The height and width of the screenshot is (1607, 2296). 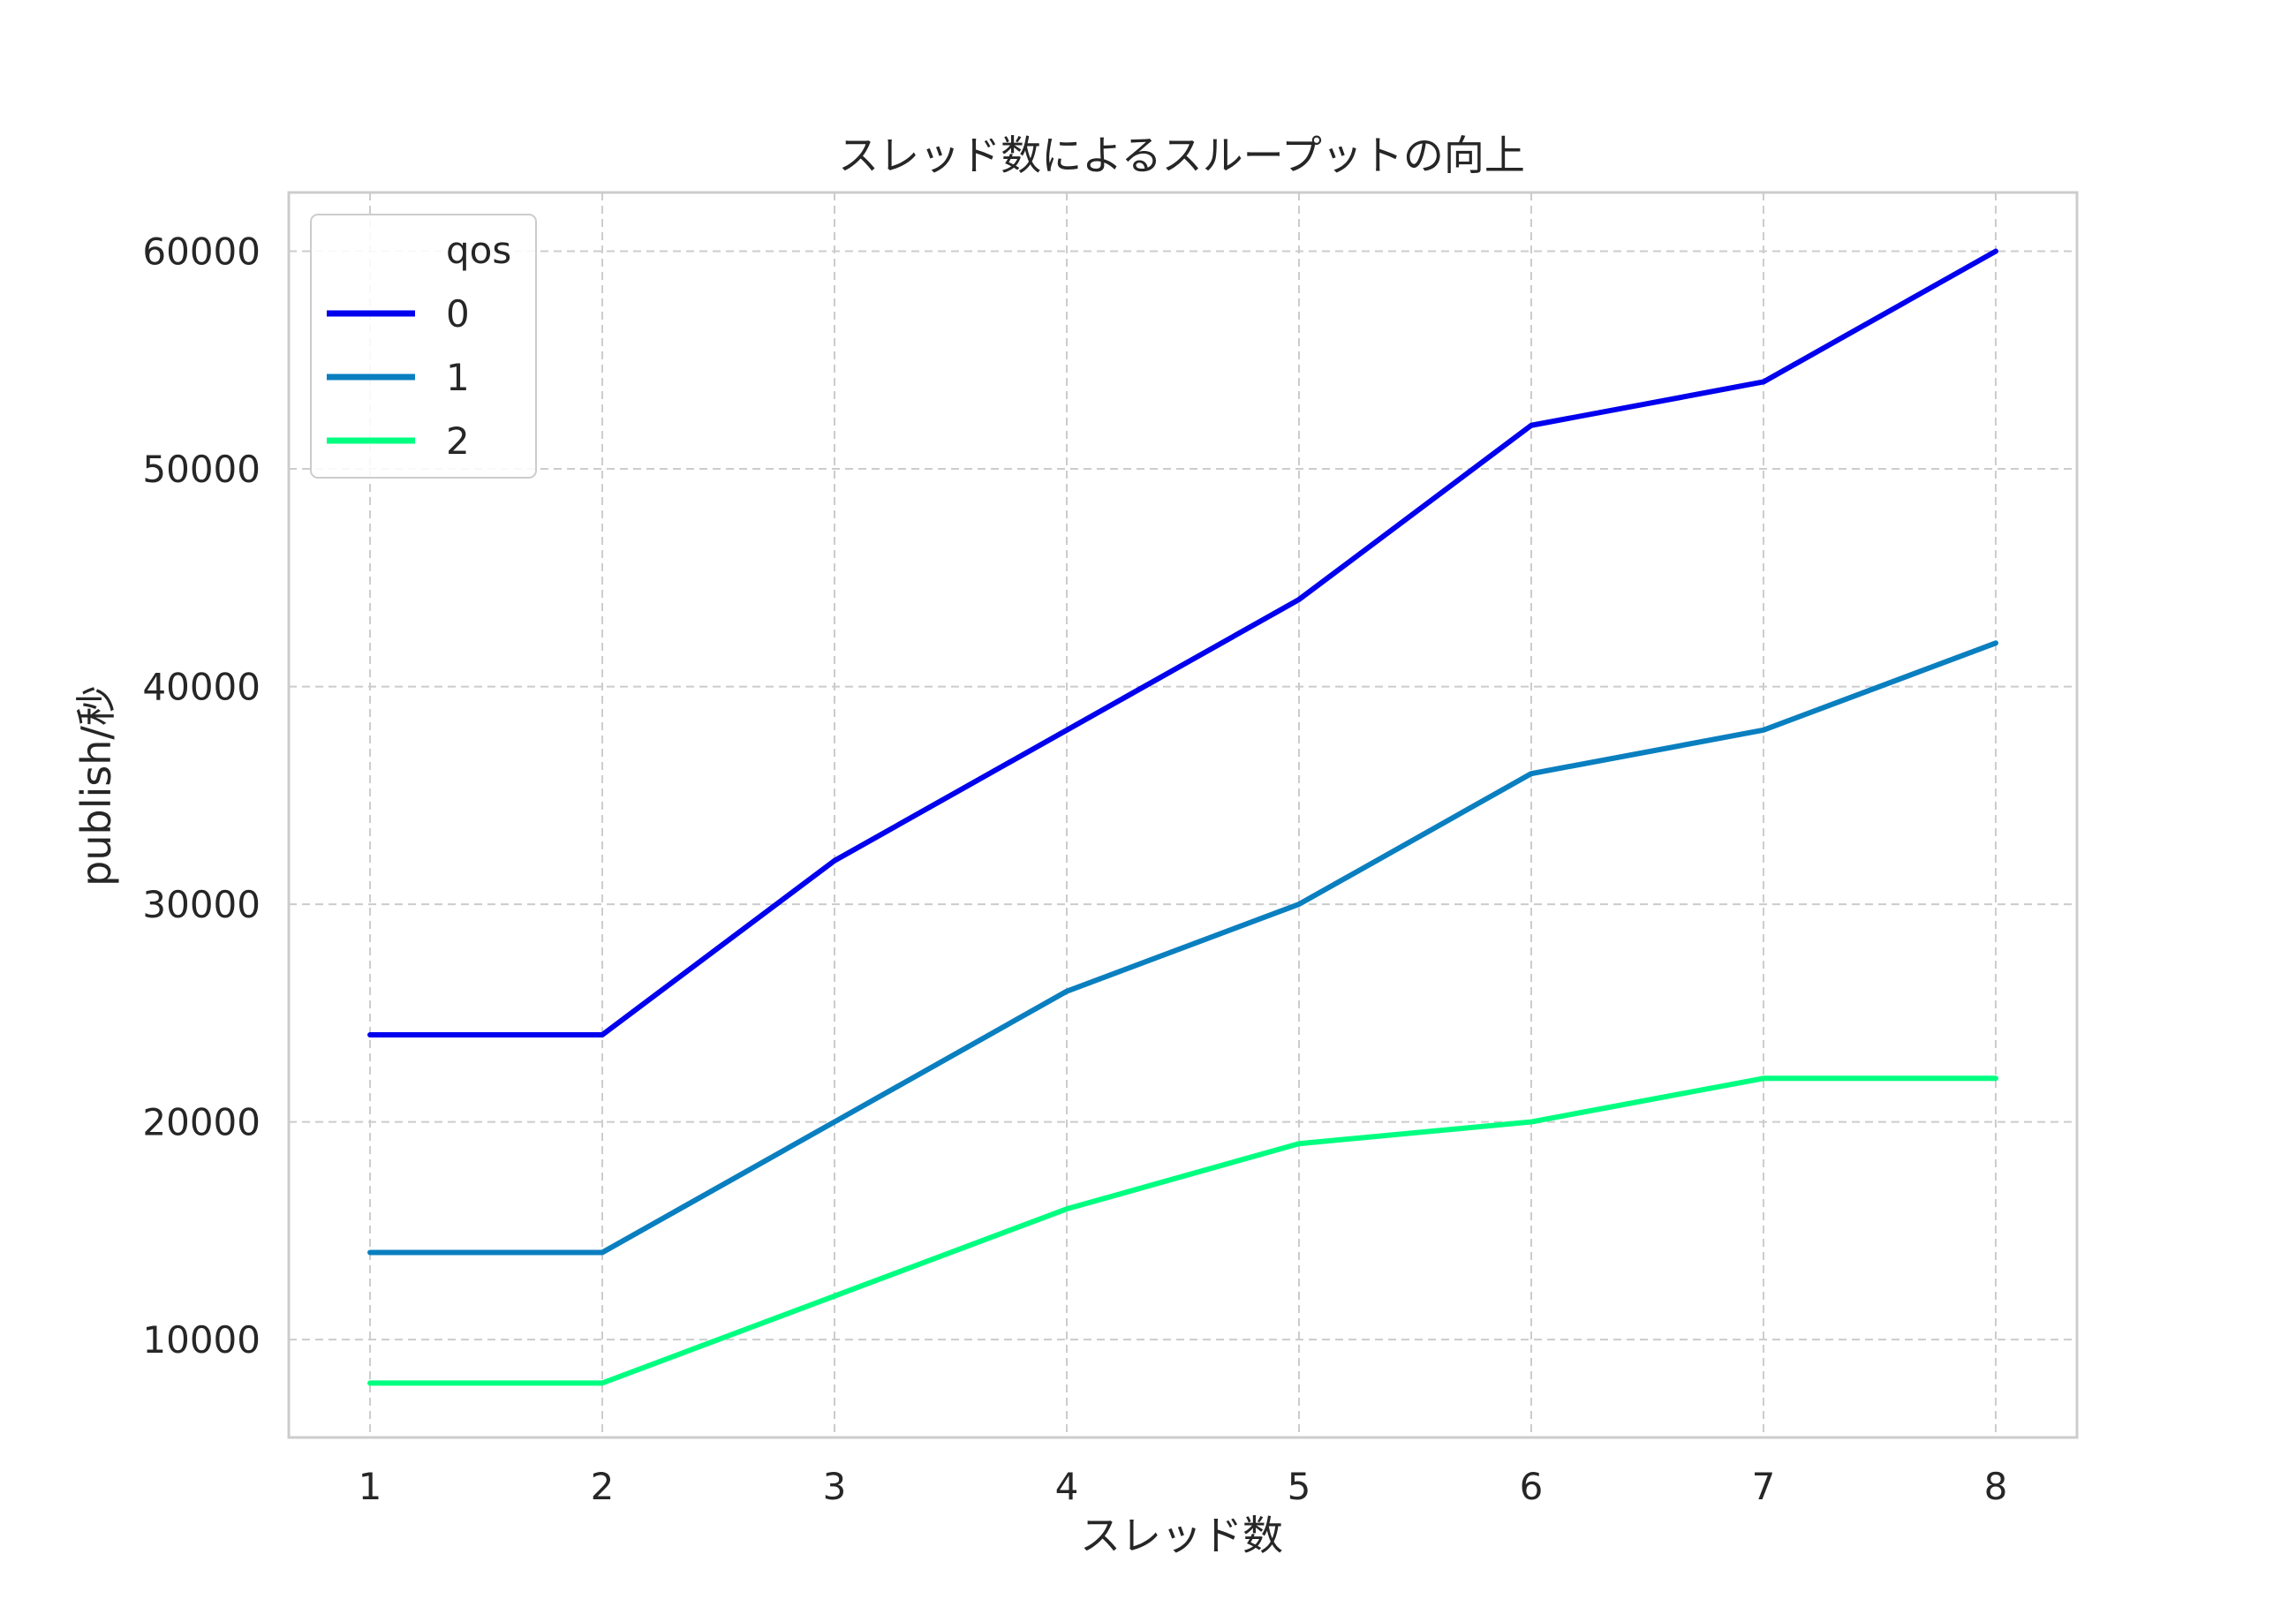 What do you see at coordinates (1532, 1486) in the screenshot?
I see `x-tick-label: 6` at bounding box center [1532, 1486].